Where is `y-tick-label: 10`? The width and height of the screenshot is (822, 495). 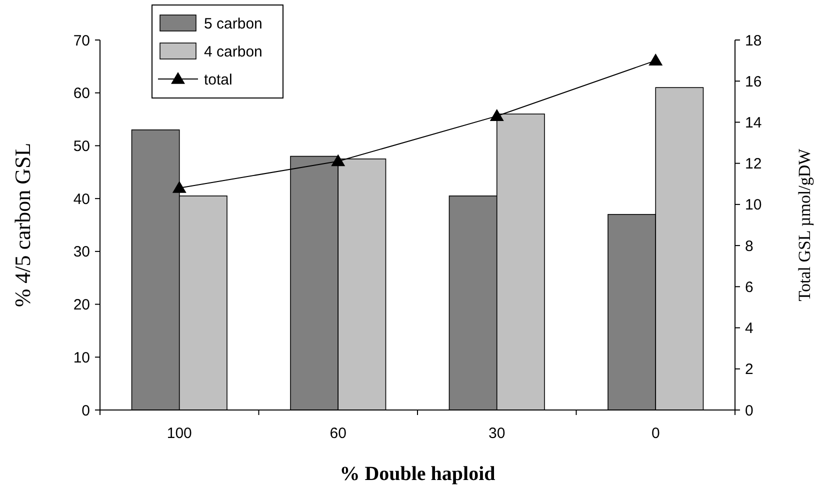 y-tick-label: 10 is located at coordinates (81, 357).